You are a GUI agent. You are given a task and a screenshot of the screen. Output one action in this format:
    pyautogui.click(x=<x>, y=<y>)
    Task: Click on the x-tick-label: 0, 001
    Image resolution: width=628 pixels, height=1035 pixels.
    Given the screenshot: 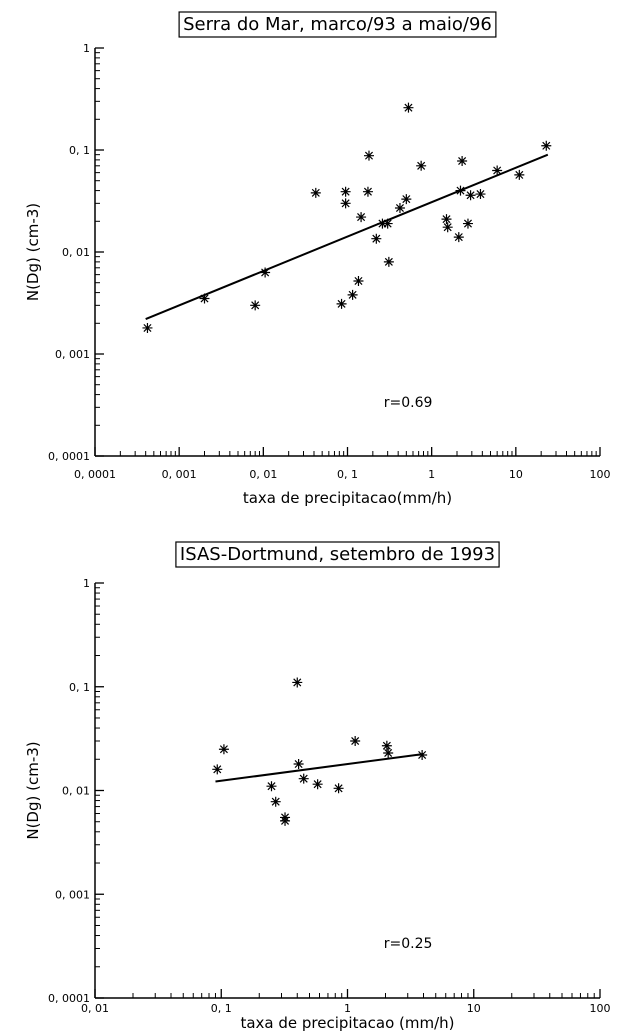 What is the action you would take?
    pyautogui.click(x=179, y=474)
    